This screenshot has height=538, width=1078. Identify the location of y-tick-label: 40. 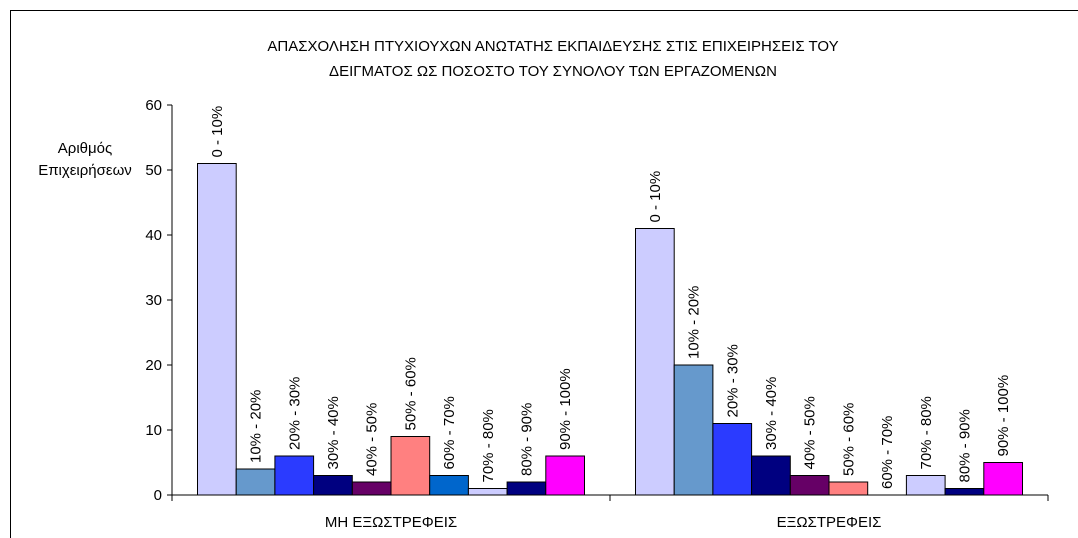
(153, 235).